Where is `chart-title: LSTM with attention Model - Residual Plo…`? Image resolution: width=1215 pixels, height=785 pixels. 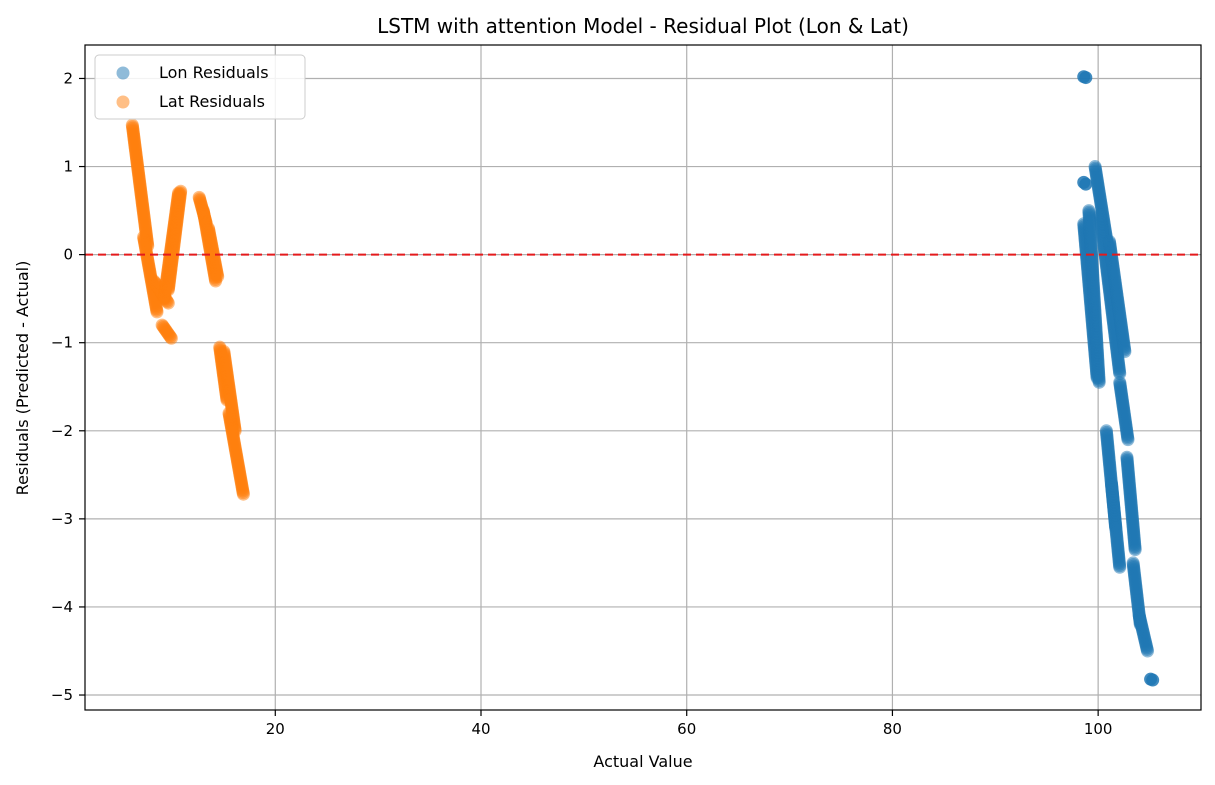
chart-title: LSTM with attention Model - Residual Plo… is located at coordinates (643, 26).